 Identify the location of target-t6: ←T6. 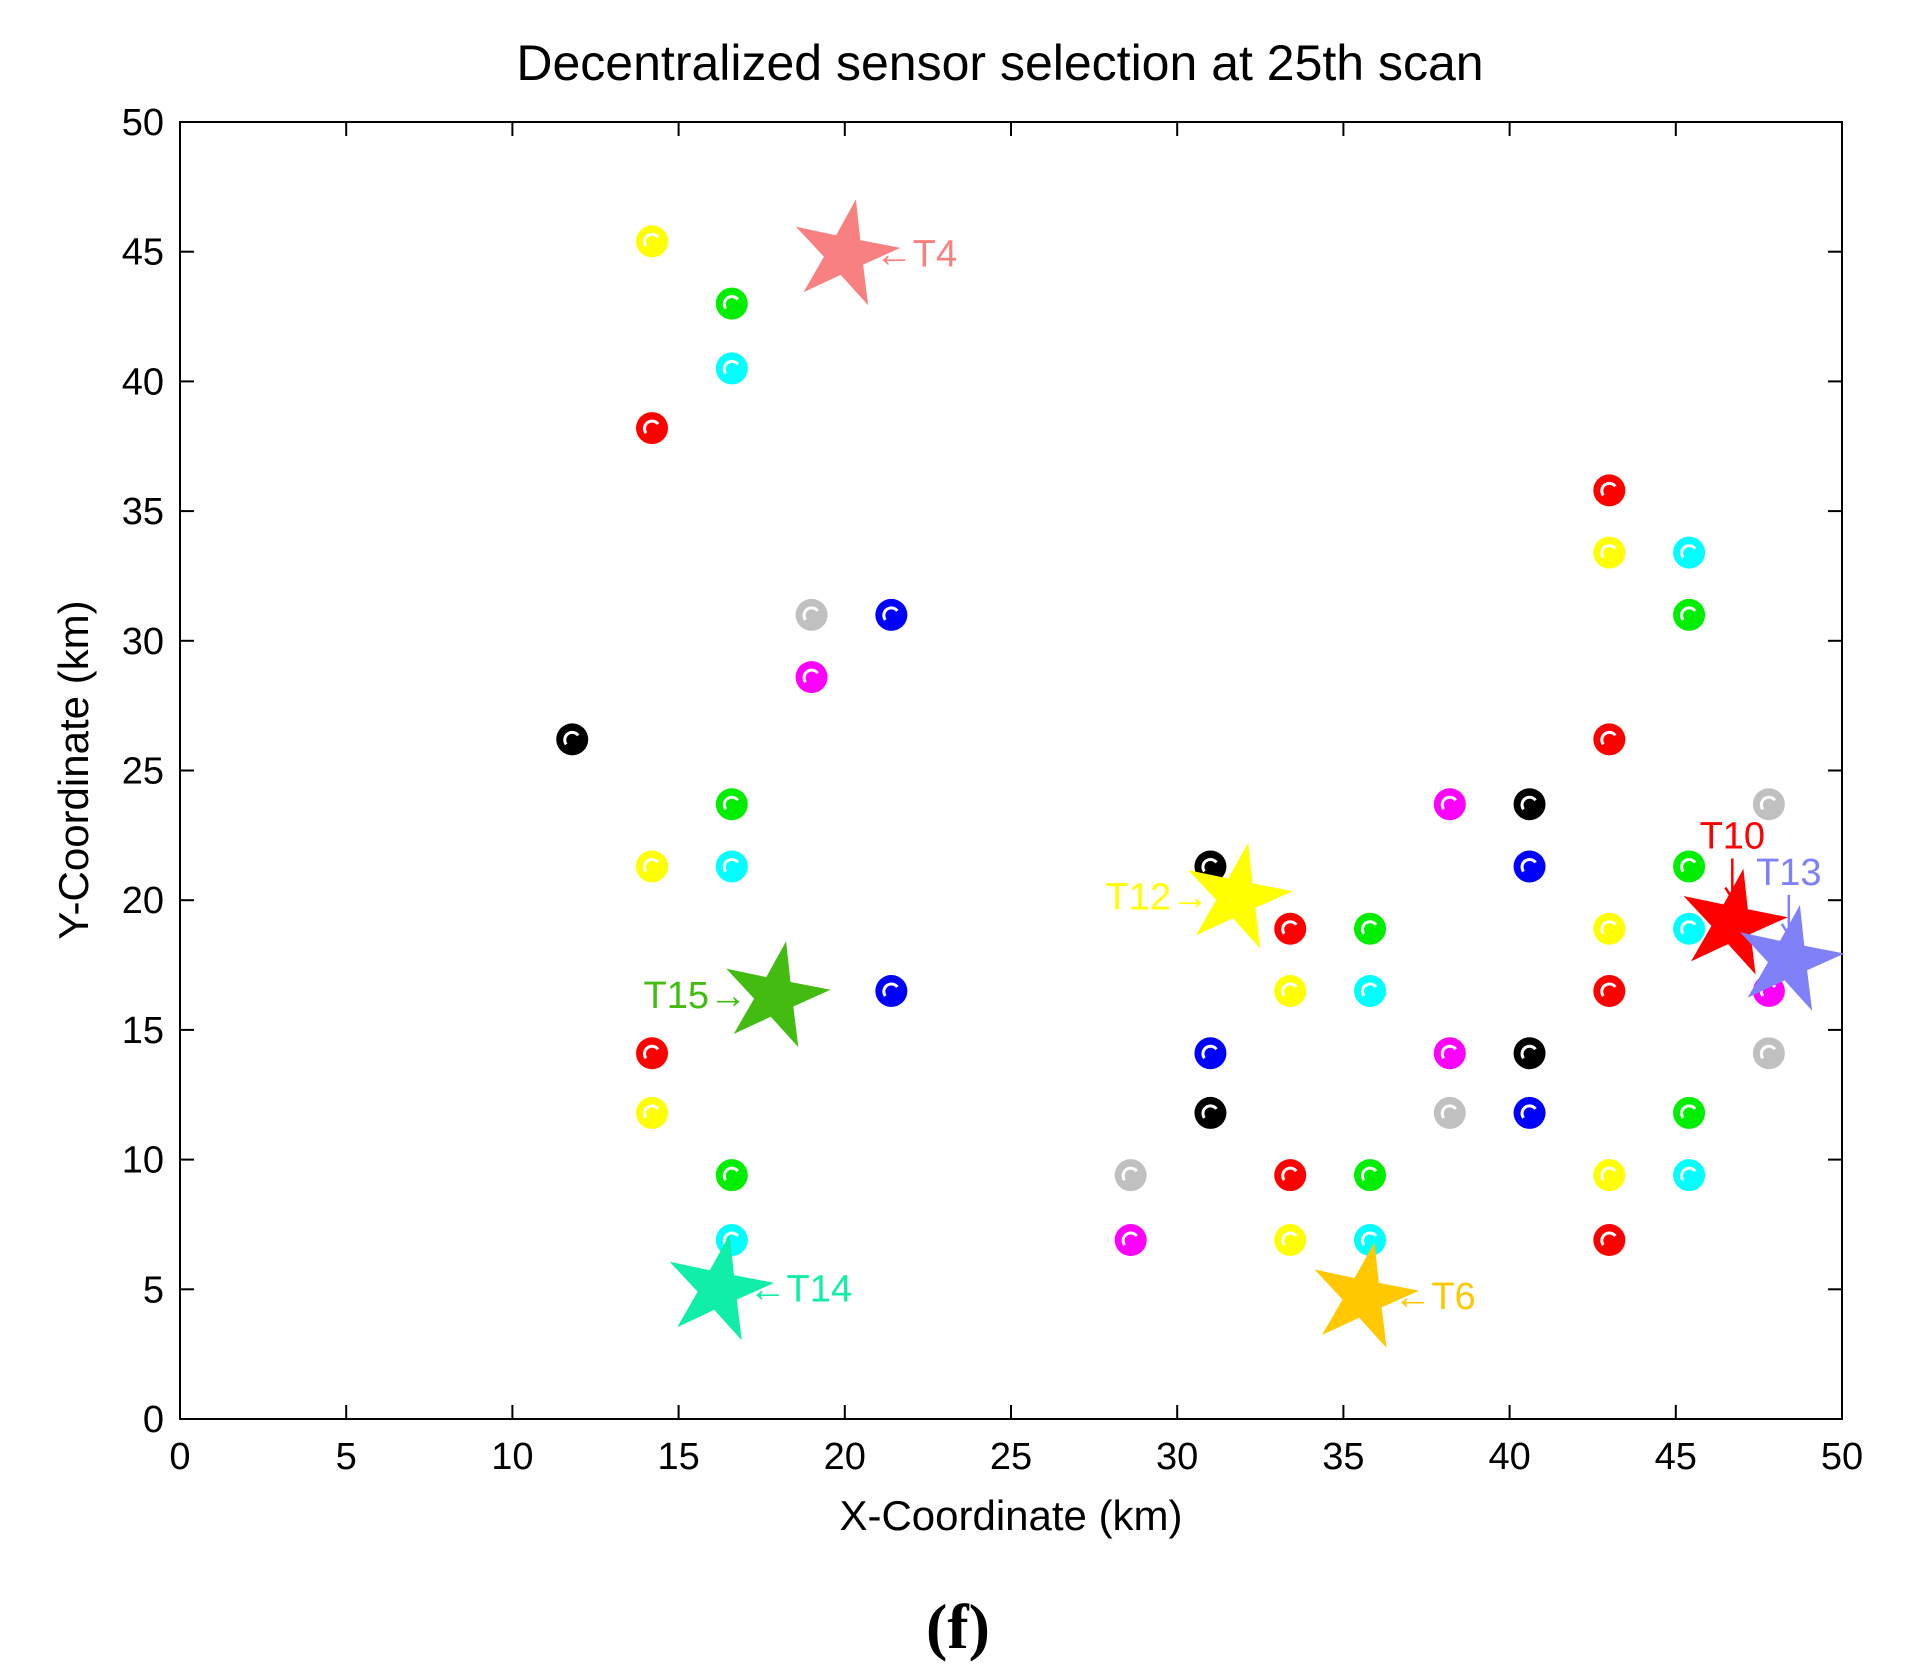
(1395, 1295).